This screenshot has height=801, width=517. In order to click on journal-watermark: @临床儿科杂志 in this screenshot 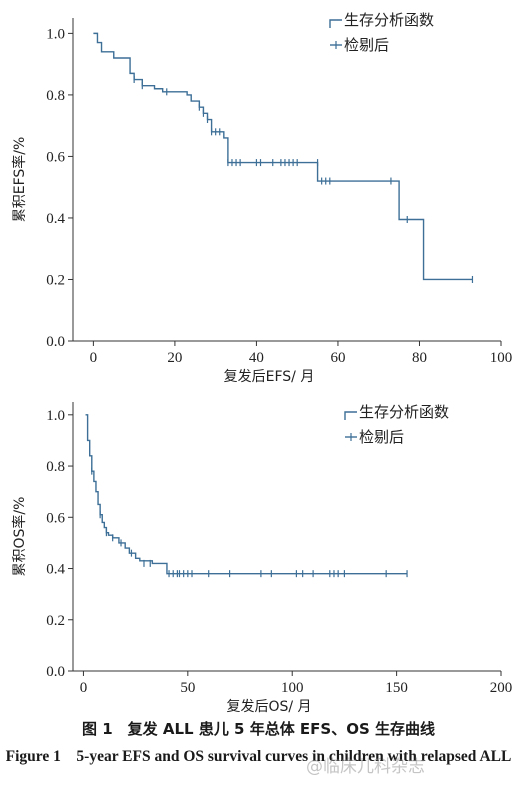, I will do `click(365, 767)`.